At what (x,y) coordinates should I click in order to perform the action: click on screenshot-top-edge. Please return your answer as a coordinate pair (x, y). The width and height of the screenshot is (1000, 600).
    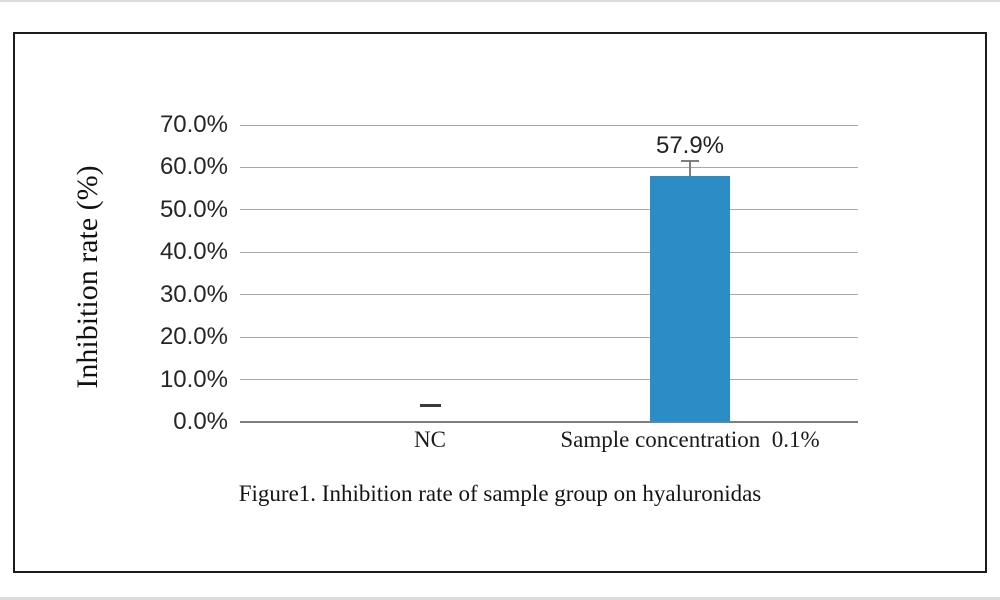
    Looking at the image, I should click on (500, 1).